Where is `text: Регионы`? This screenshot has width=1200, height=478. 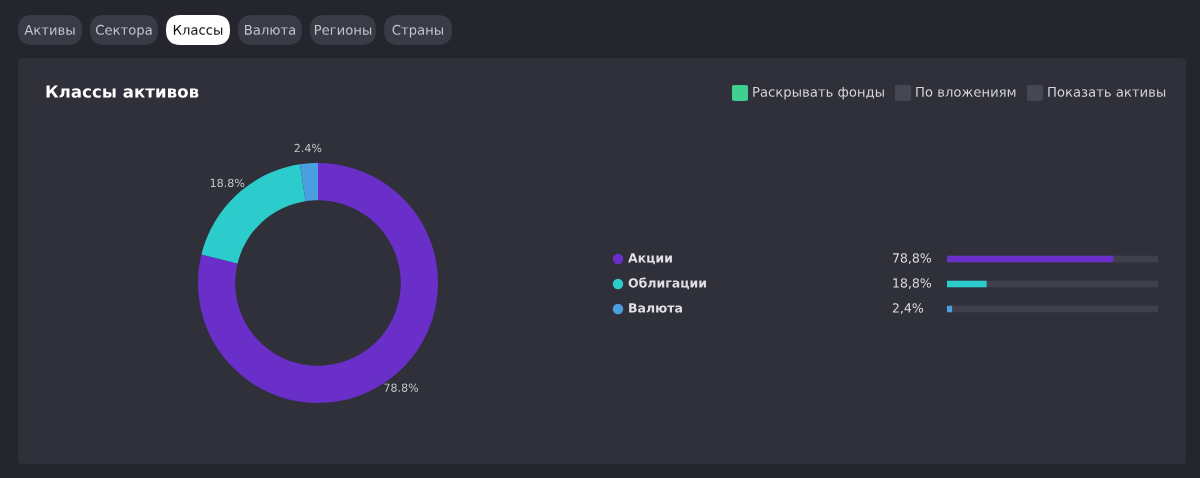 text: Регионы is located at coordinates (343, 30).